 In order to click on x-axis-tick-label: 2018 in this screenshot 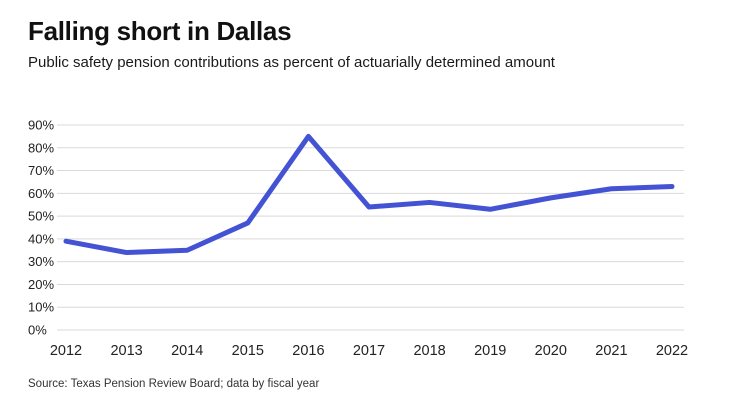, I will do `click(429, 351)`.